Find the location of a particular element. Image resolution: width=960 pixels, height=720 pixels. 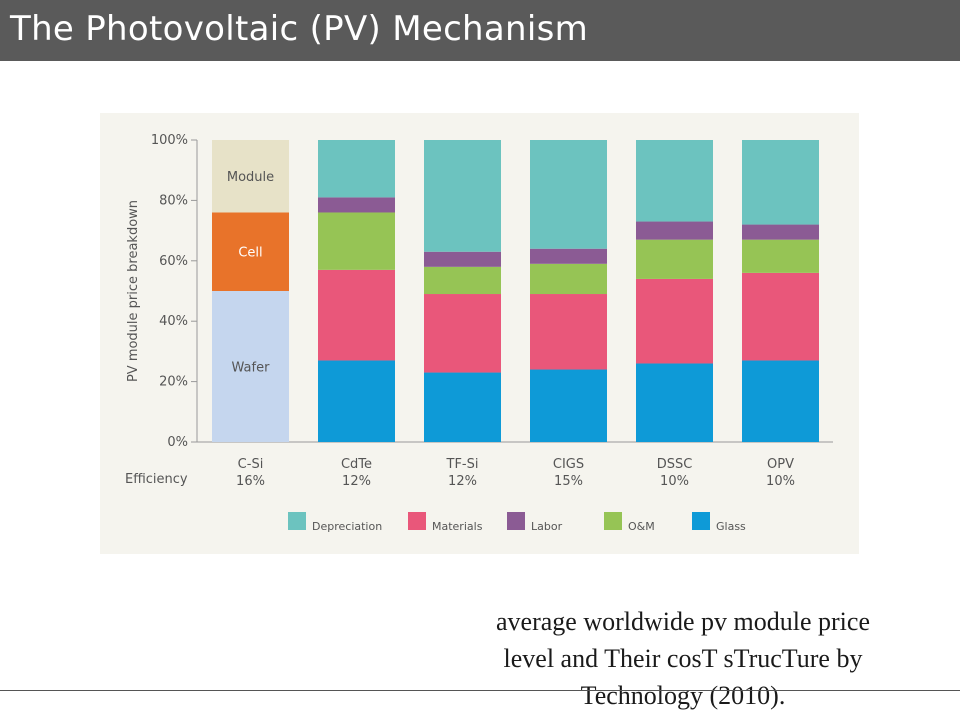

title-bar: The Photovoltaic (PV) Mechanism is located at coordinates (480, 30).